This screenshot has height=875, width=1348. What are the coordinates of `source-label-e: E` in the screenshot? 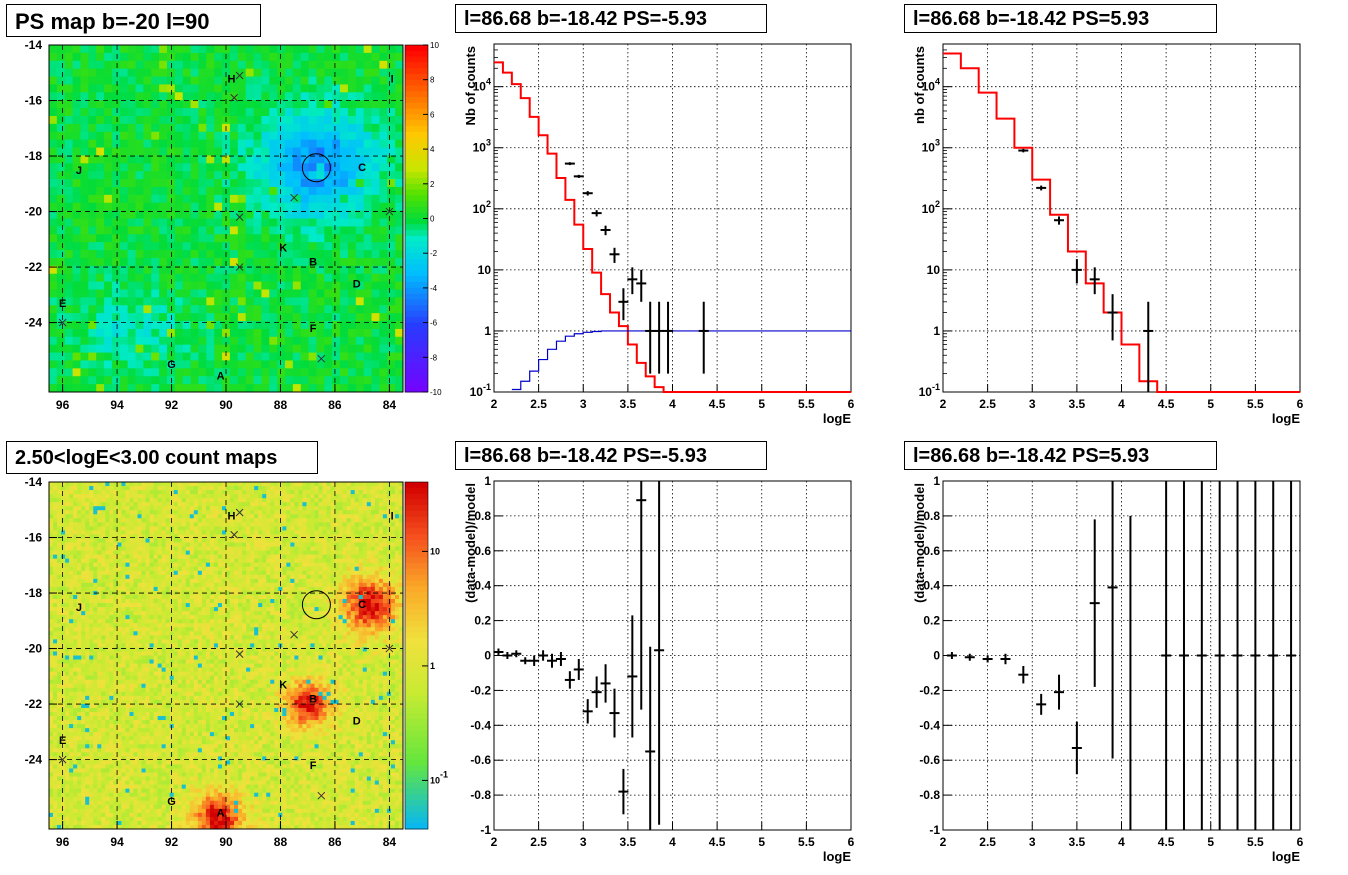 It's located at (62, 304).